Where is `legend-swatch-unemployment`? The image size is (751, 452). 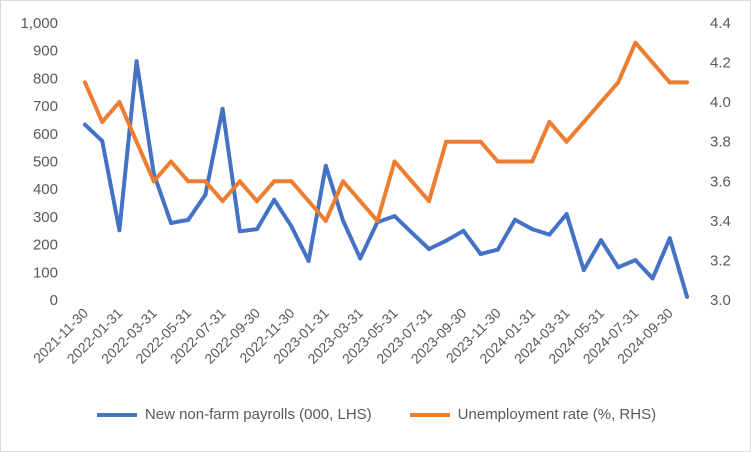 legend-swatch-unemployment is located at coordinates (429, 414).